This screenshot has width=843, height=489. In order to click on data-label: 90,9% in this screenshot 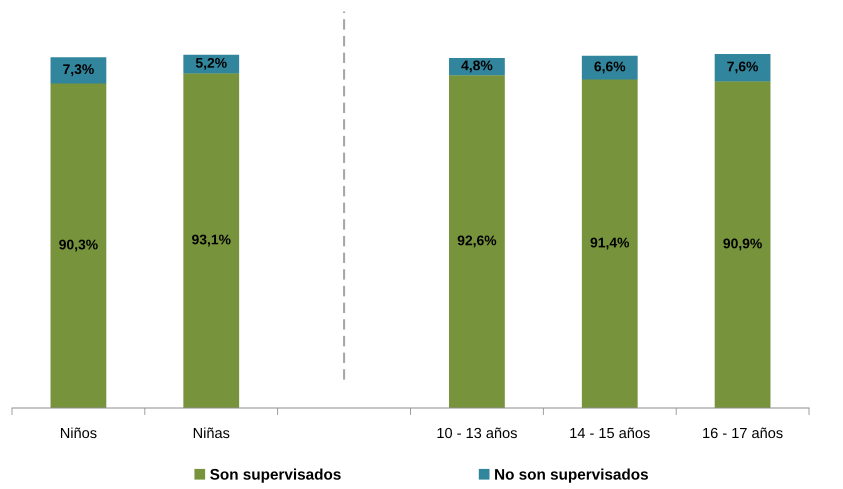, I will do `click(742, 244)`.